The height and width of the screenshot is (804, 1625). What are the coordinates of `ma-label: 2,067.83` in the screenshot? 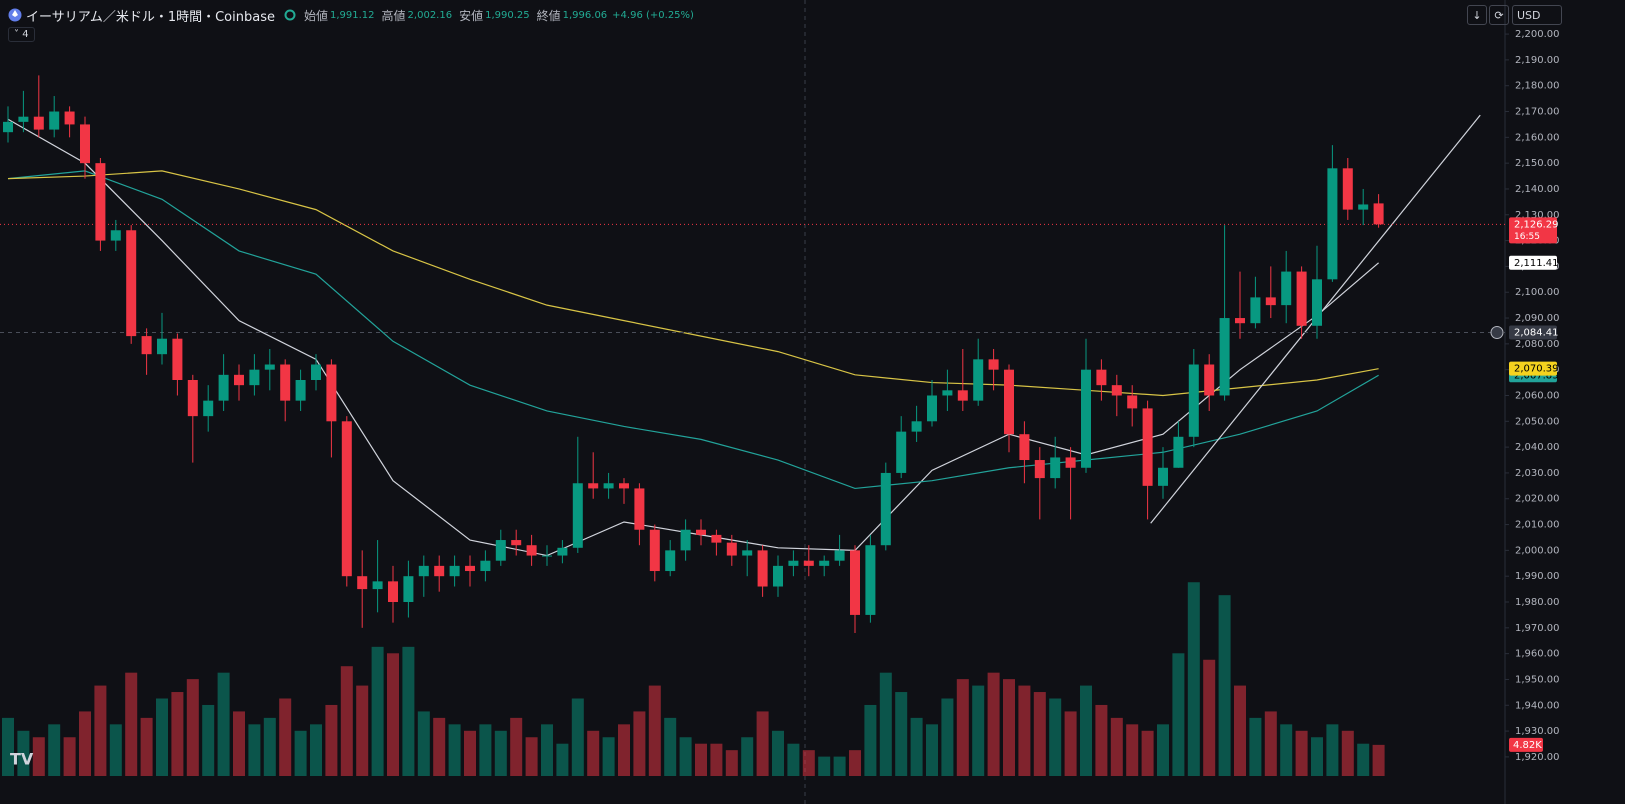 It's located at (1536, 375).